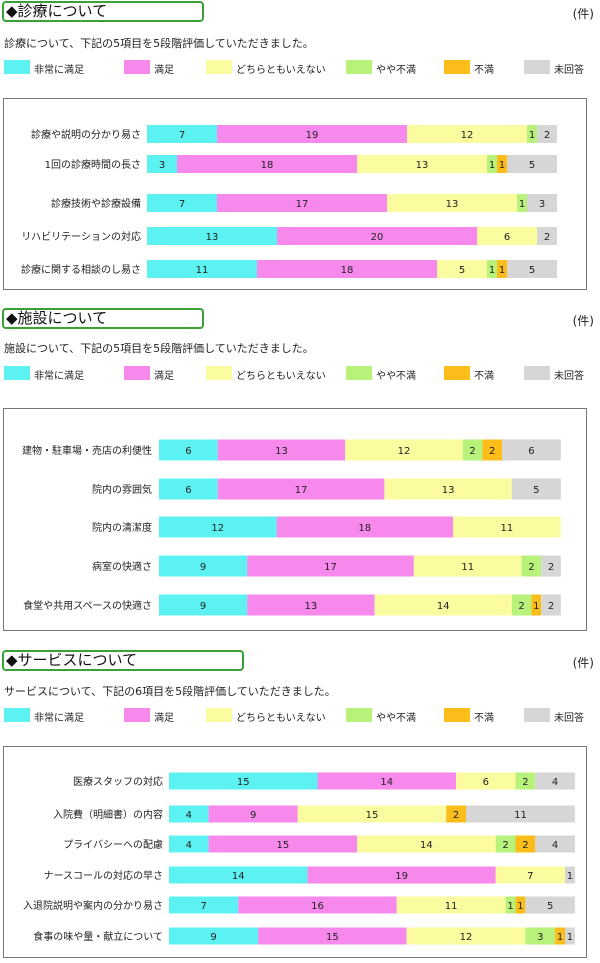  Describe the element at coordinates (377, 237) in the screenshot. I see `data-label: 20` at that location.